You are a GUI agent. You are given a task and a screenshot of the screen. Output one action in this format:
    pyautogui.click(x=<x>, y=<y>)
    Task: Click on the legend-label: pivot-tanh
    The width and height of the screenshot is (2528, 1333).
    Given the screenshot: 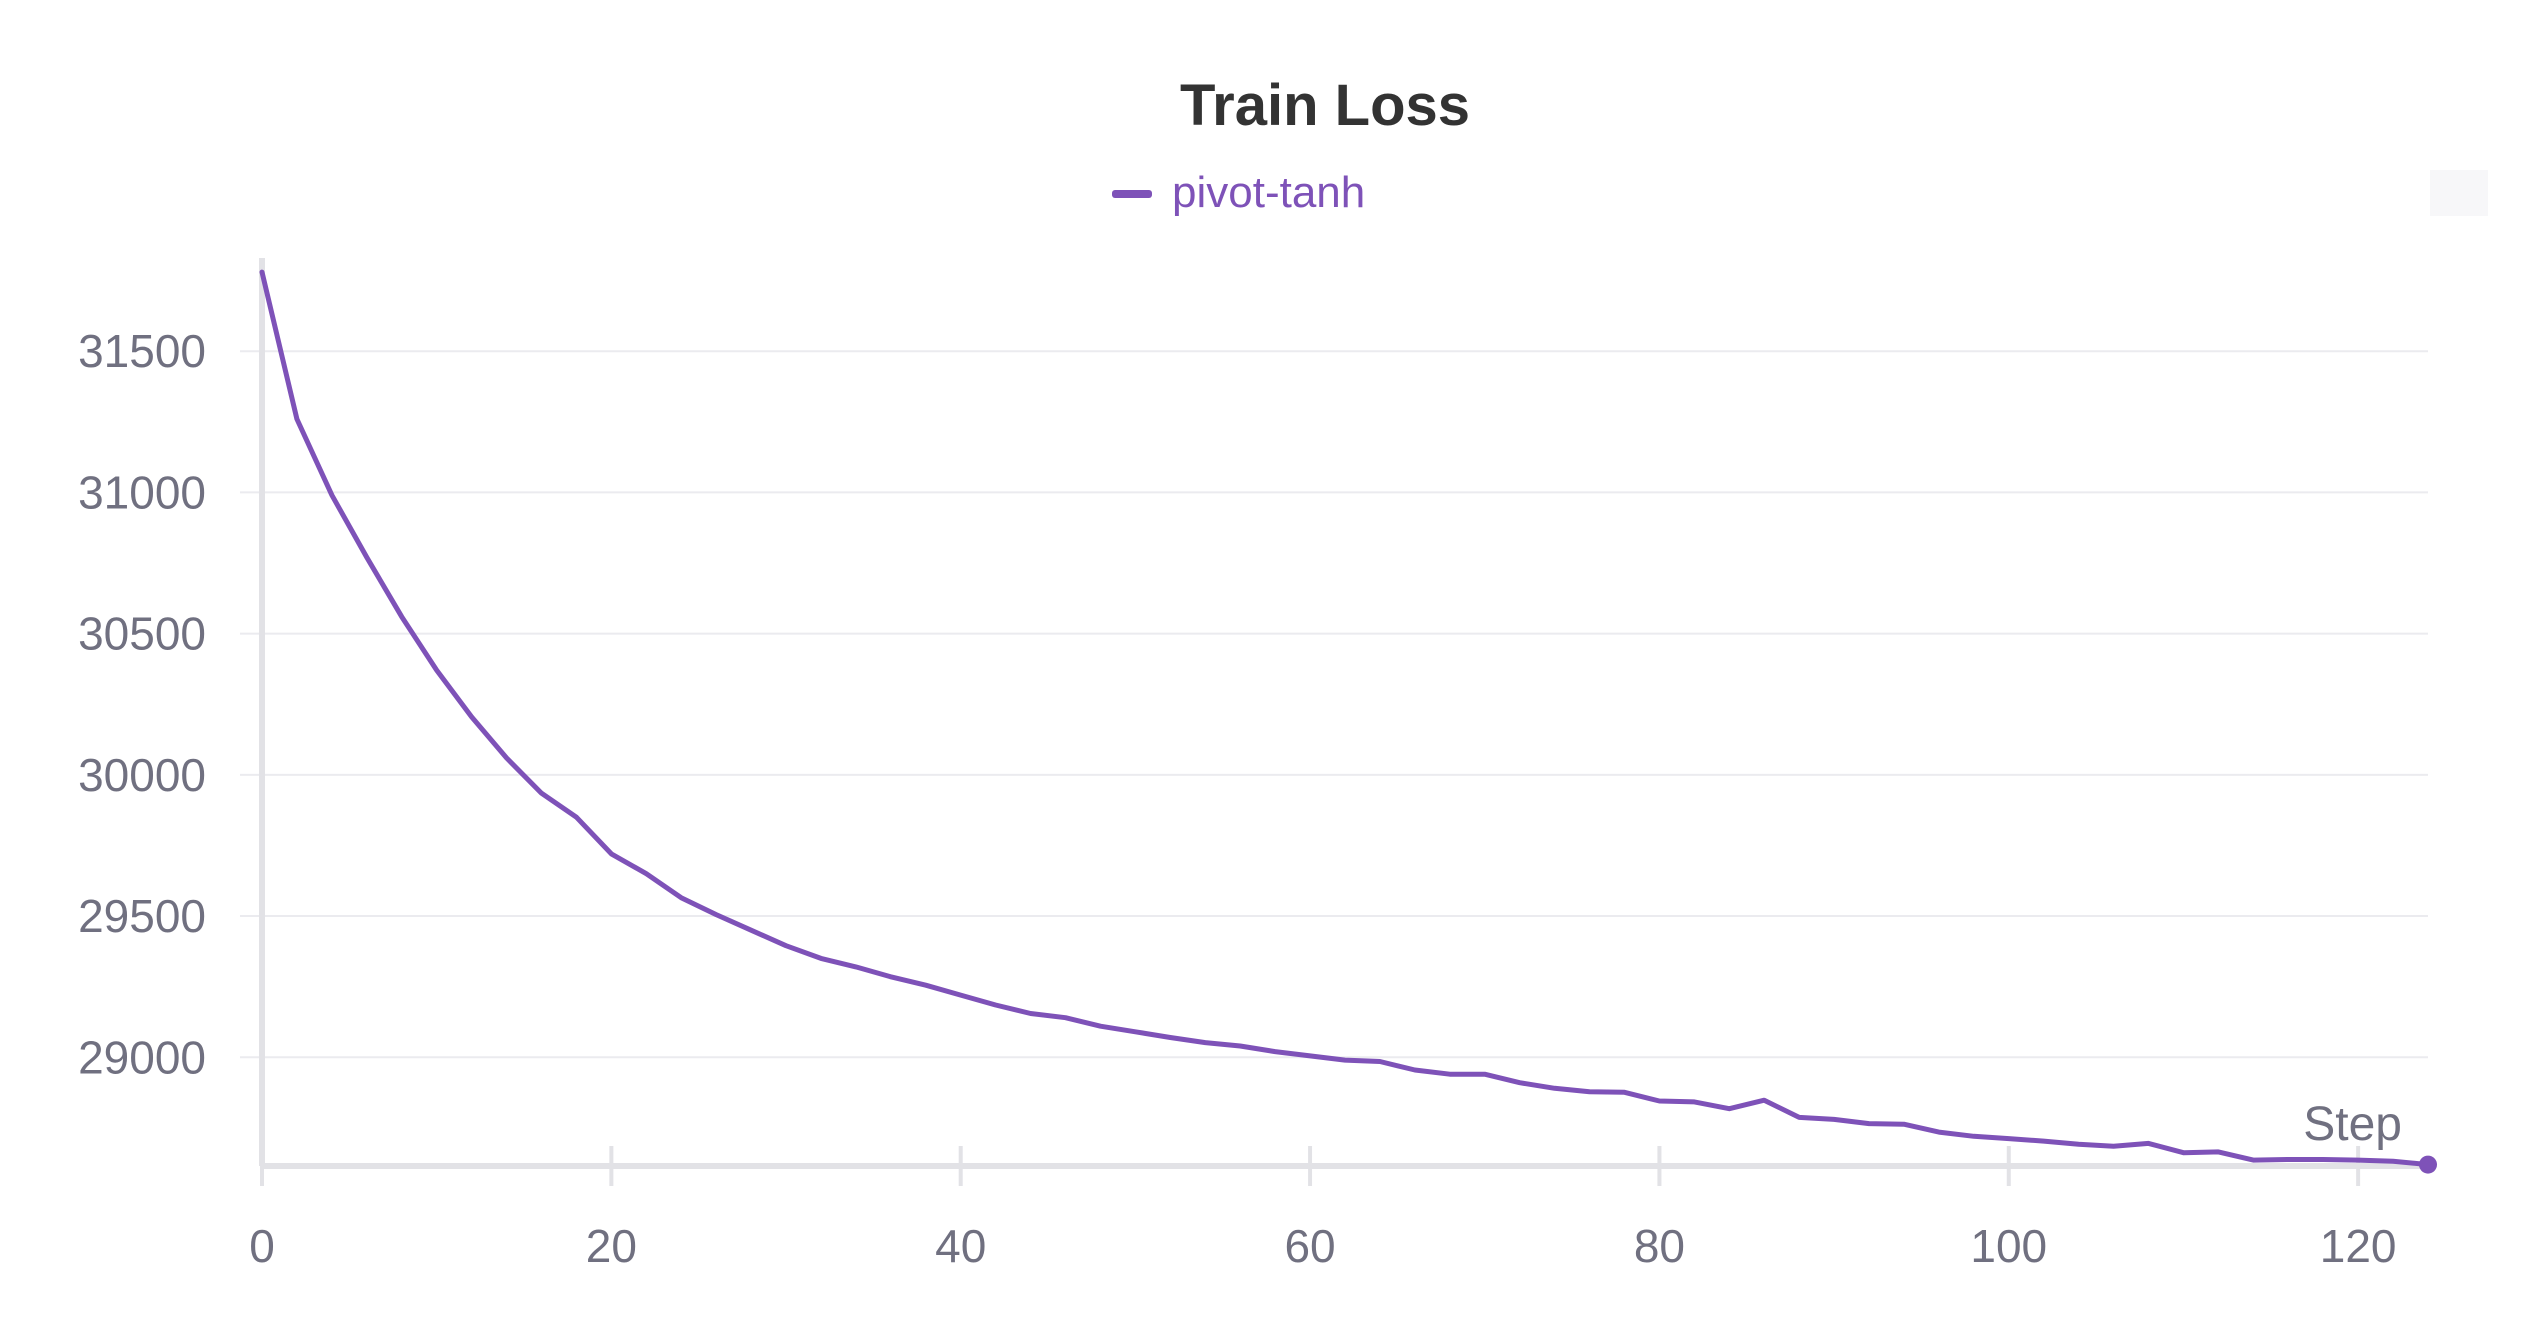 What is the action you would take?
    pyautogui.click(x=1268, y=192)
    